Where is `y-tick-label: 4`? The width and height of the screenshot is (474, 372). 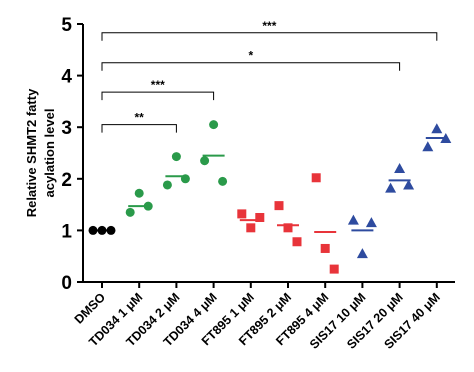 y-tick-label: 4 is located at coordinates (66, 77).